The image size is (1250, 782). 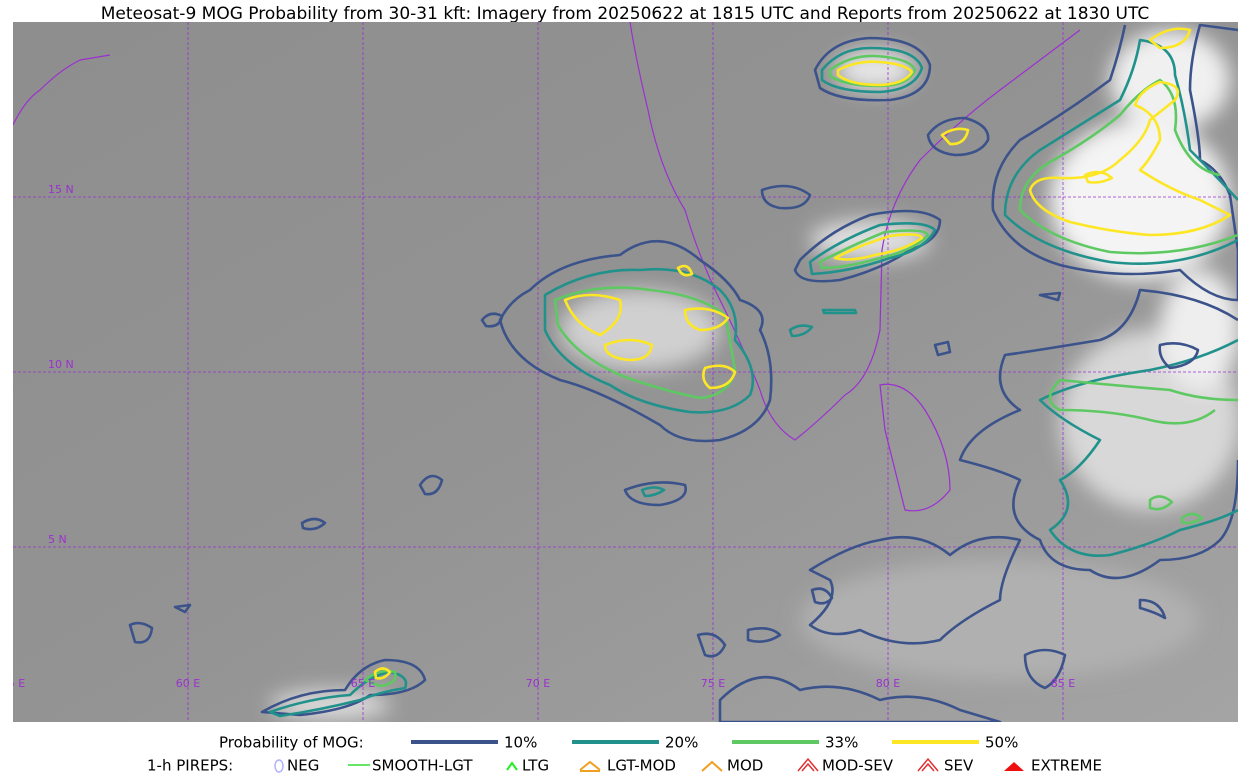 I want to click on legend-label: 50%, so click(x=1001, y=743).